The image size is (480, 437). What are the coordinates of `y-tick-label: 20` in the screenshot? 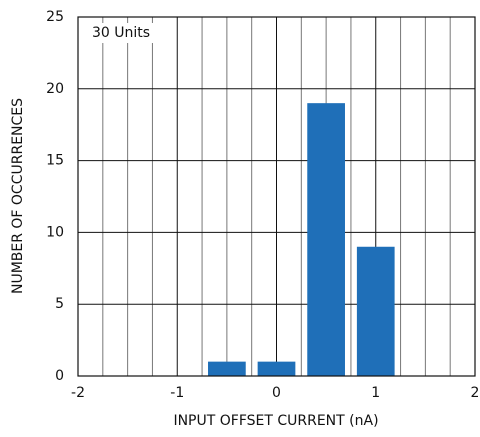 It's located at (55, 89).